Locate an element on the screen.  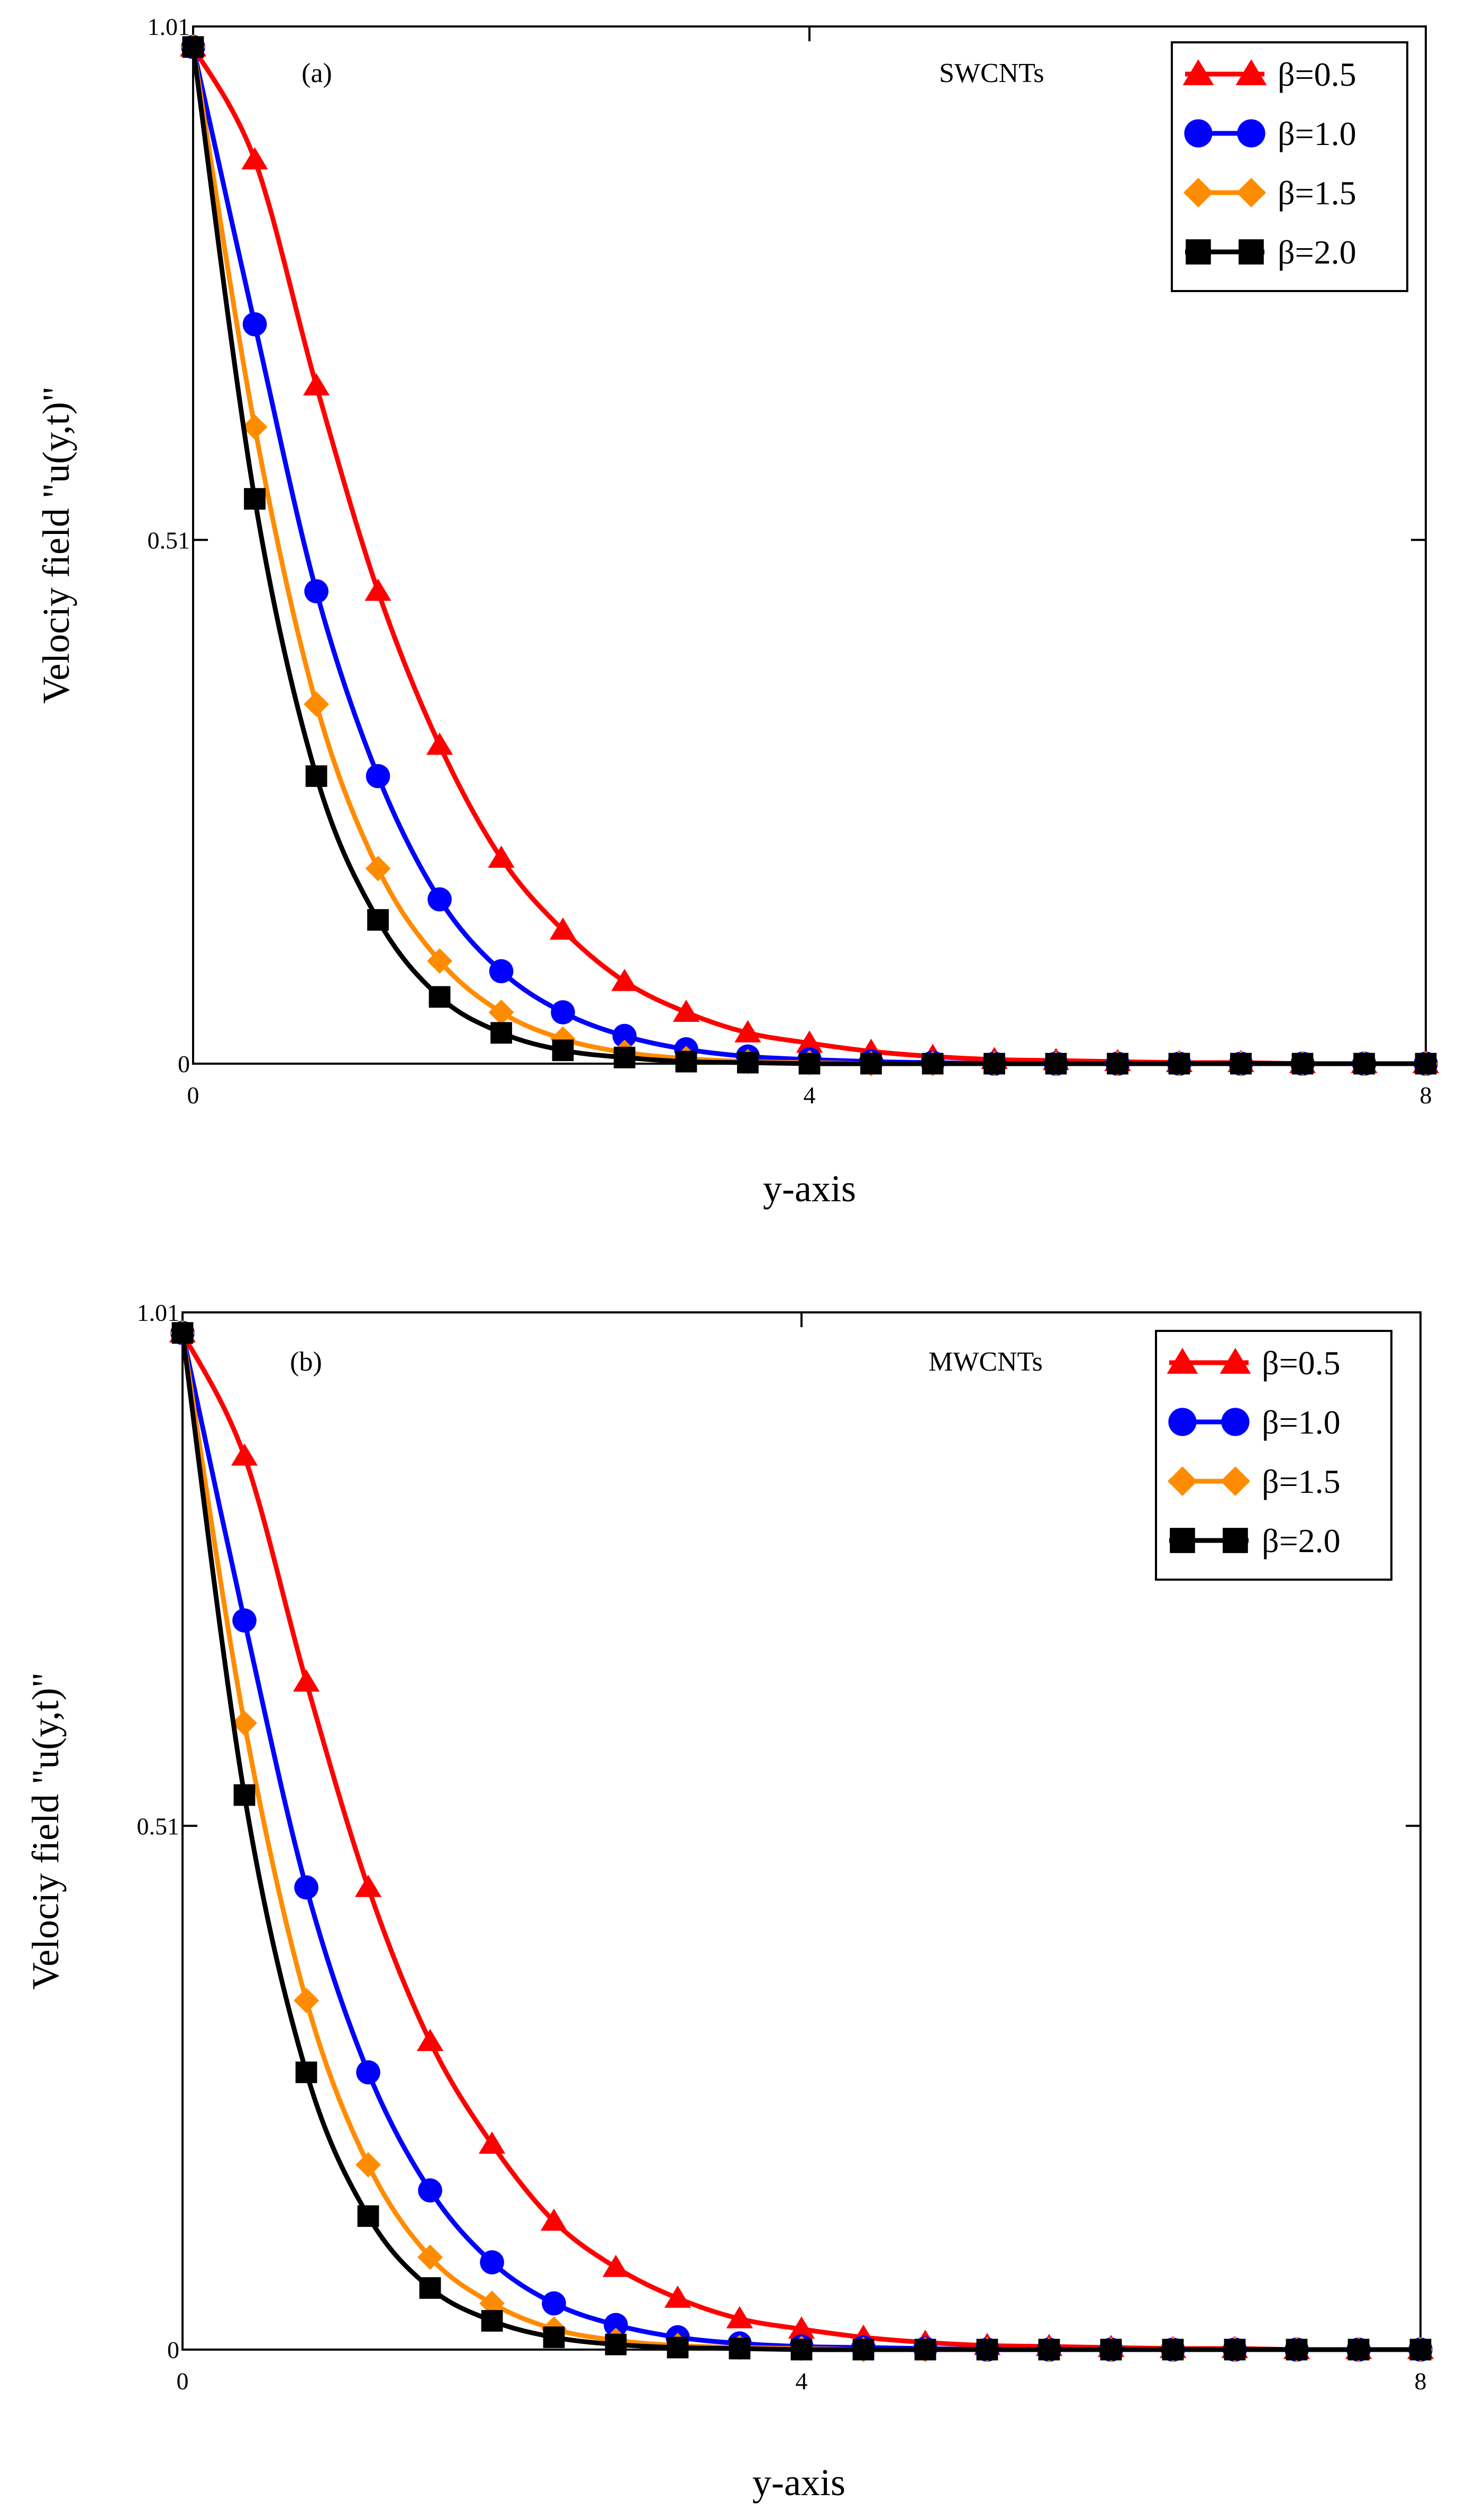
legend-item-square: β=2.0 is located at coordinates (1255, 1541).